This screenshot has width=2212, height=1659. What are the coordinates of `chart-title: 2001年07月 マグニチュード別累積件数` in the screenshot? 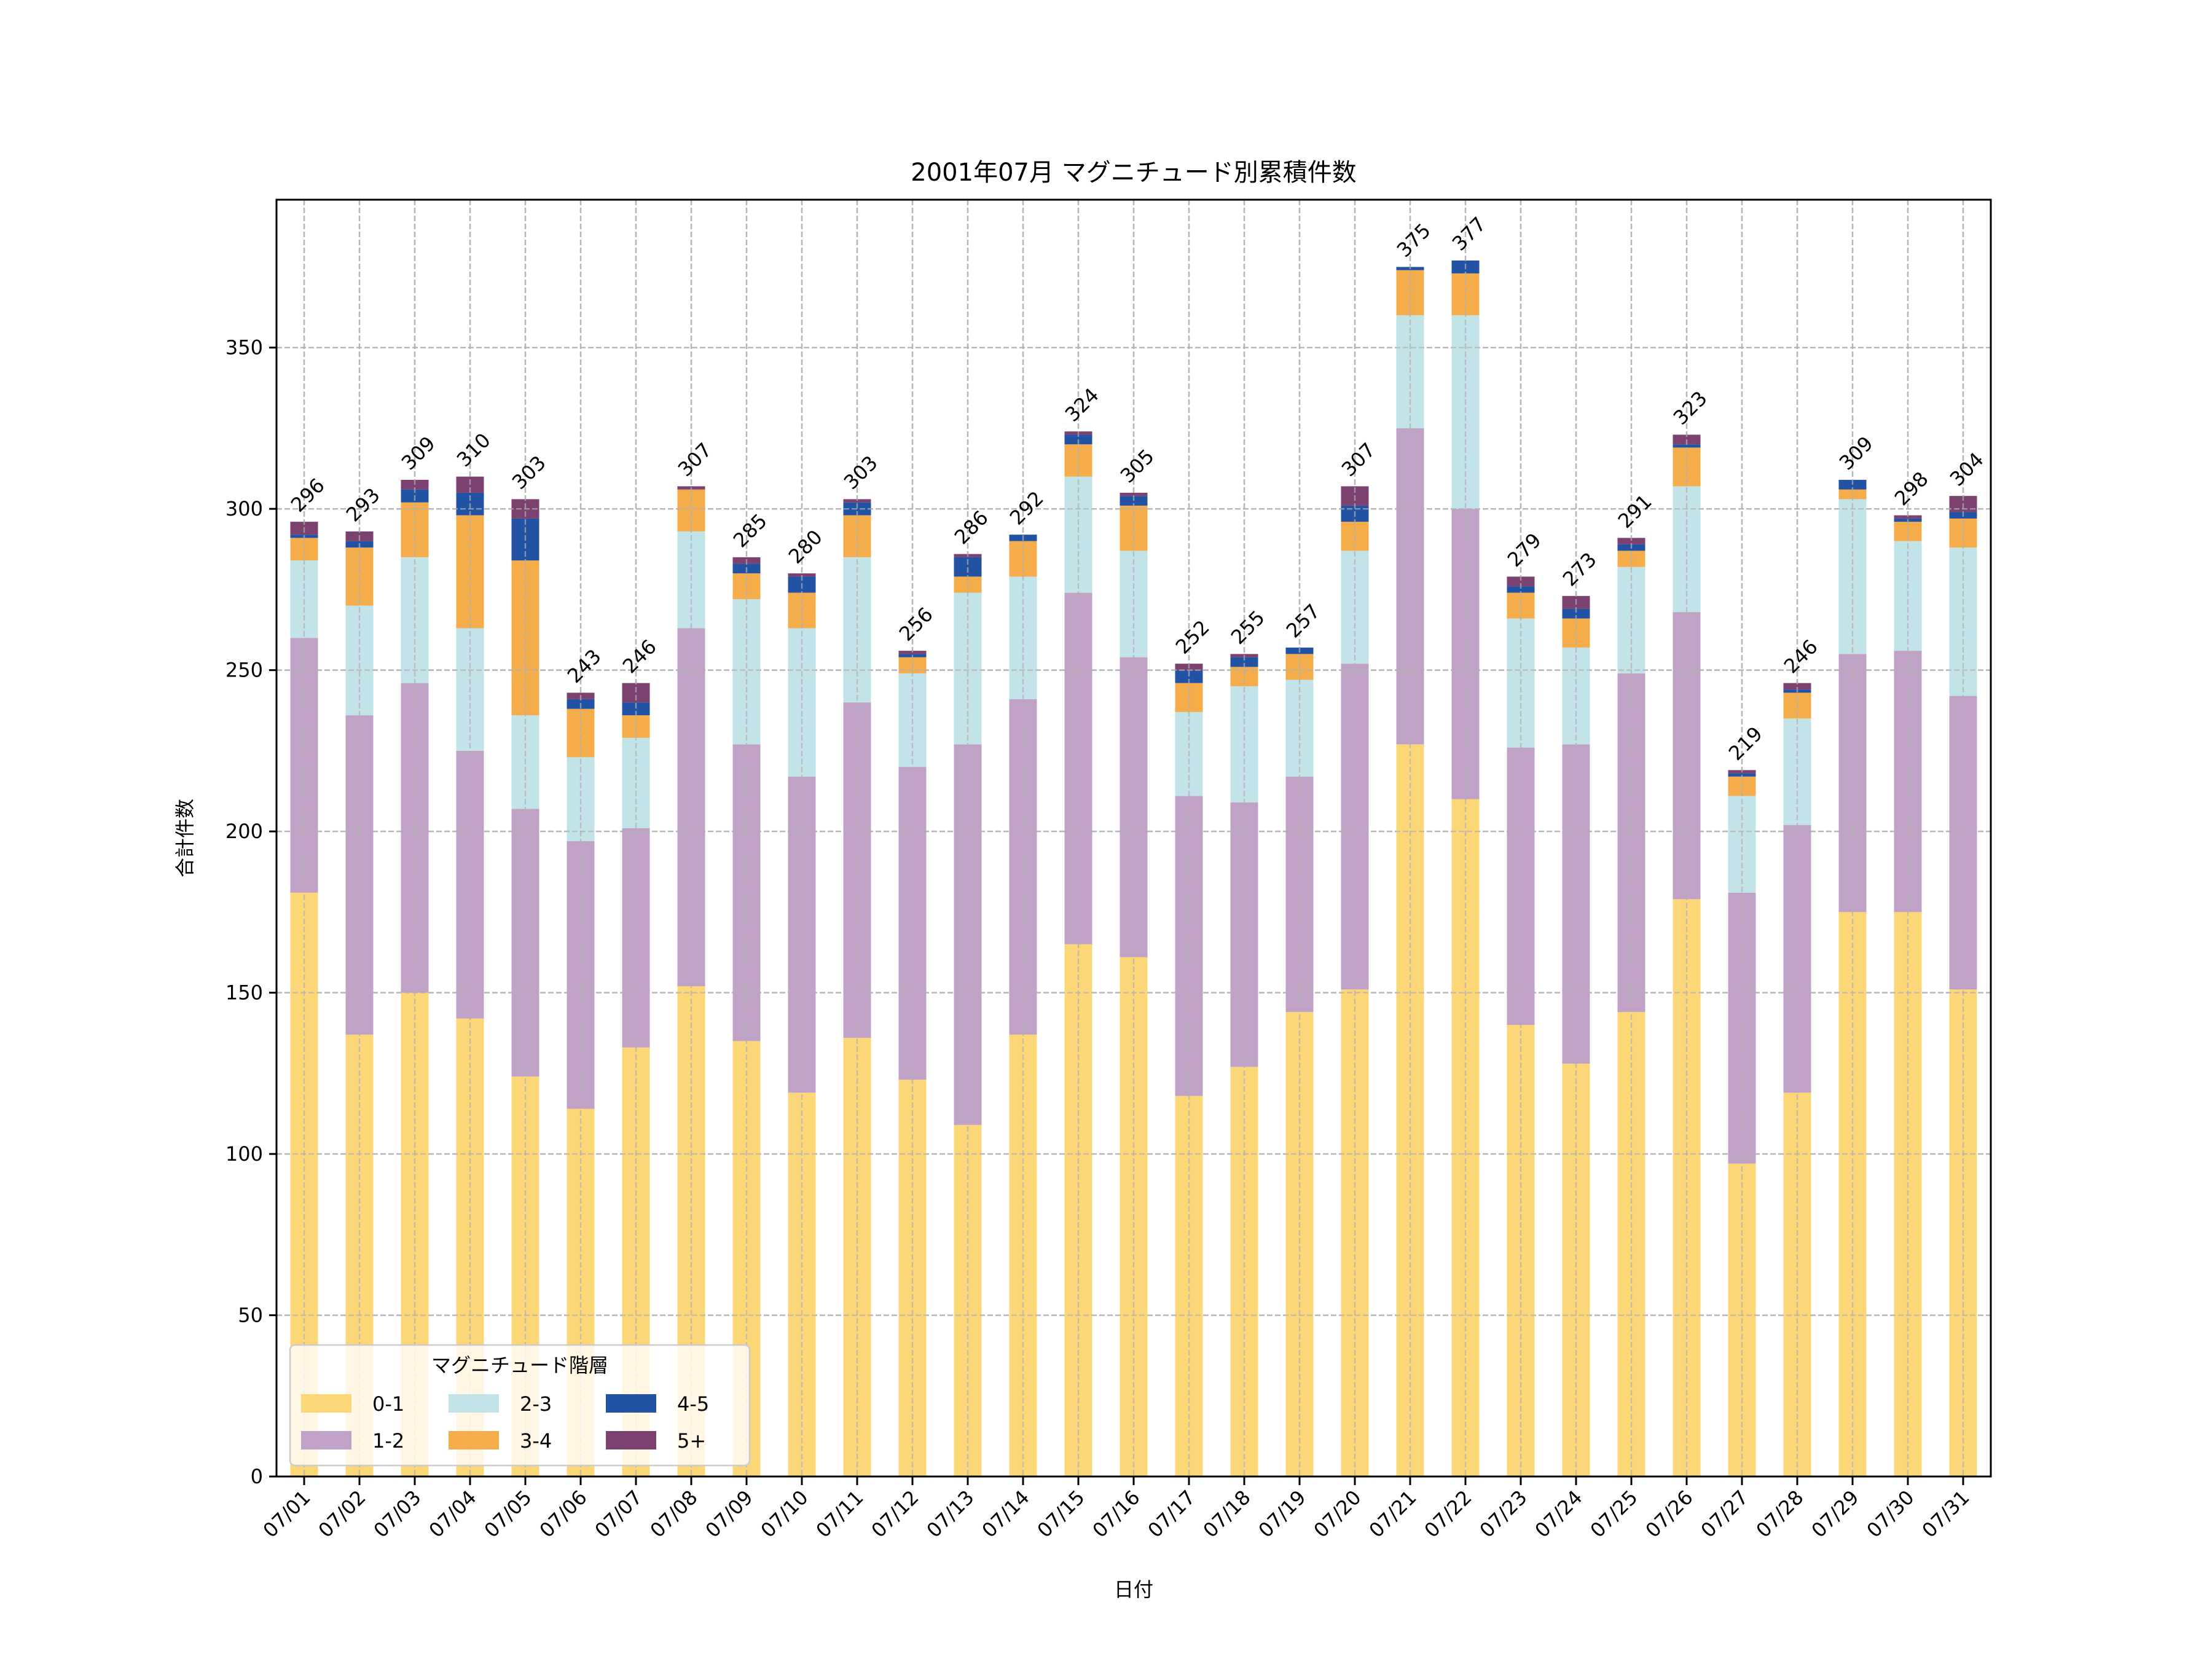 It's located at (1133, 173).